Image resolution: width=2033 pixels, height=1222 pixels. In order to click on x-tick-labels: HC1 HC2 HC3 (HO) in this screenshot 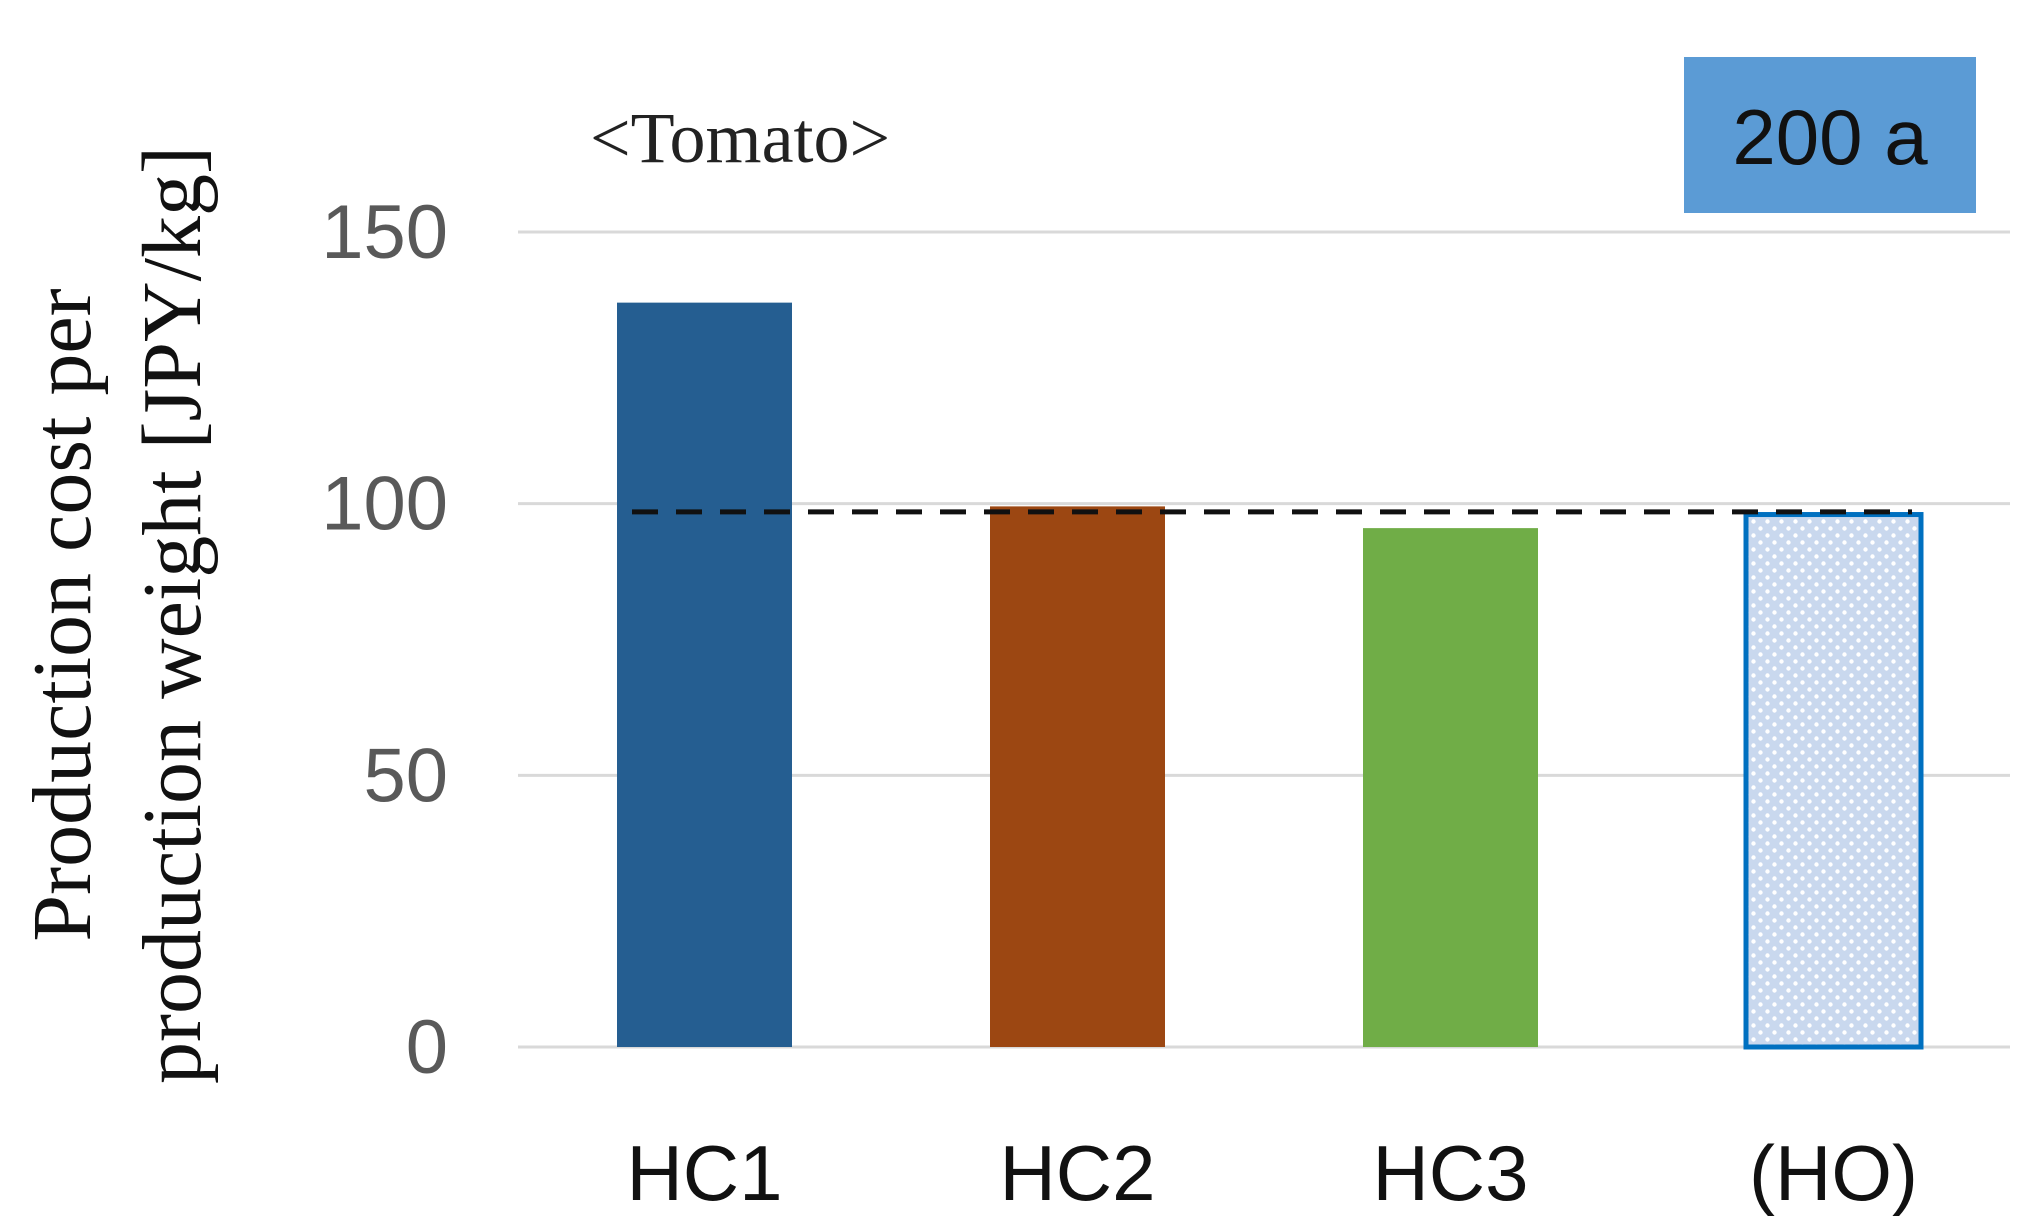, I will do `click(1272, 1173)`.